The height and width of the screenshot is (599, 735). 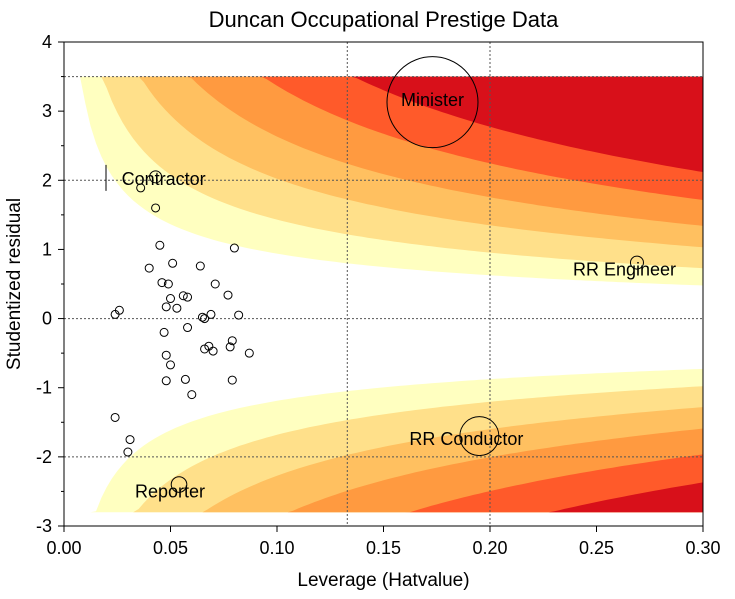 I want to click on y-axis-label: Studentized residual, so click(x=14, y=284).